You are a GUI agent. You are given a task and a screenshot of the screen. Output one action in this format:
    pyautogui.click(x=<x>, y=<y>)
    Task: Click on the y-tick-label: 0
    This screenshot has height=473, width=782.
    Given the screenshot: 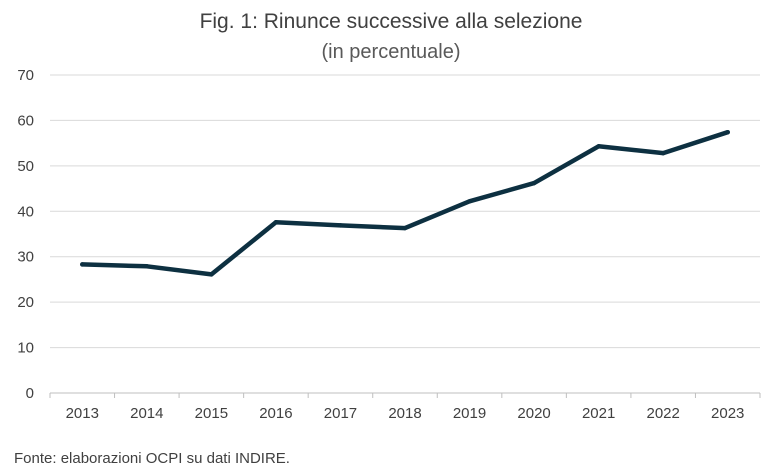 What is the action you would take?
    pyautogui.click(x=30, y=393)
    